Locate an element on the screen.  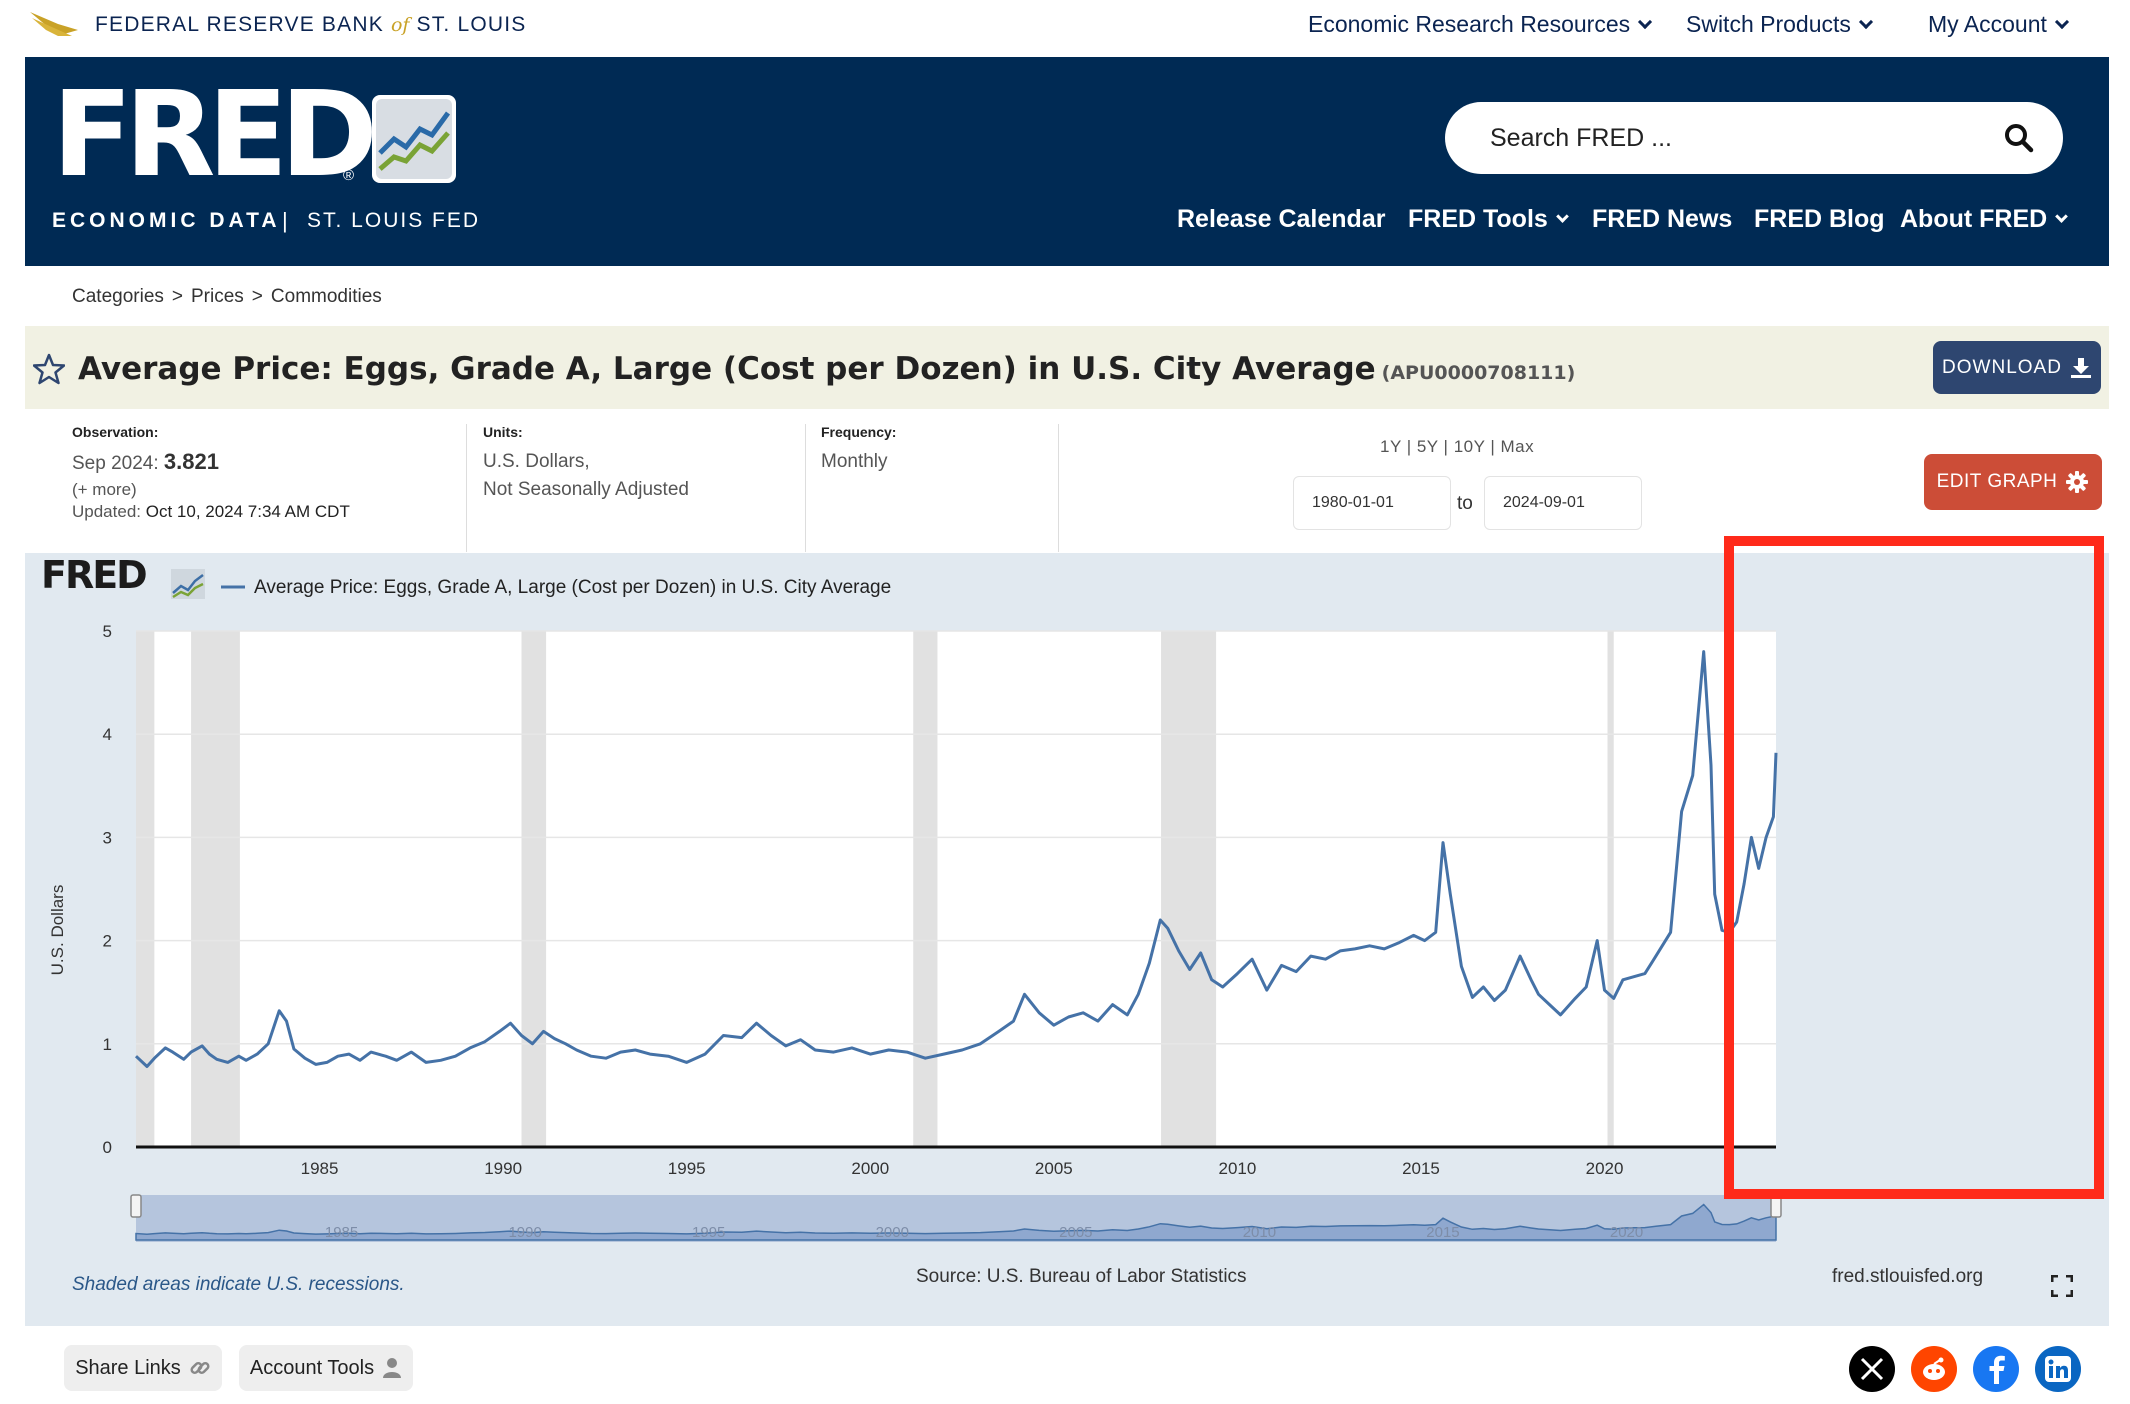
y-tick-label: 3 is located at coordinates (107, 837).